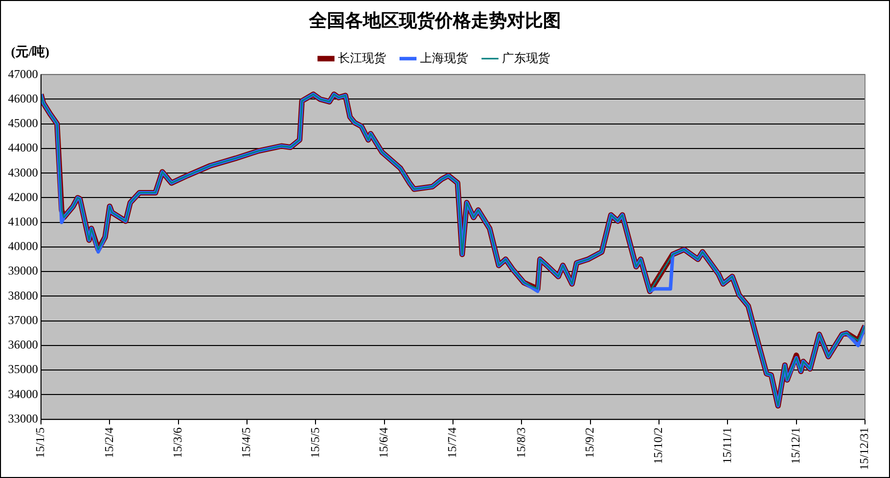 The width and height of the screenshot is (890, 478). What do you see at coordinates (23, 319) in the screenshot?
I see `y-tick-label: 37000` at bounding box center [23, 319].